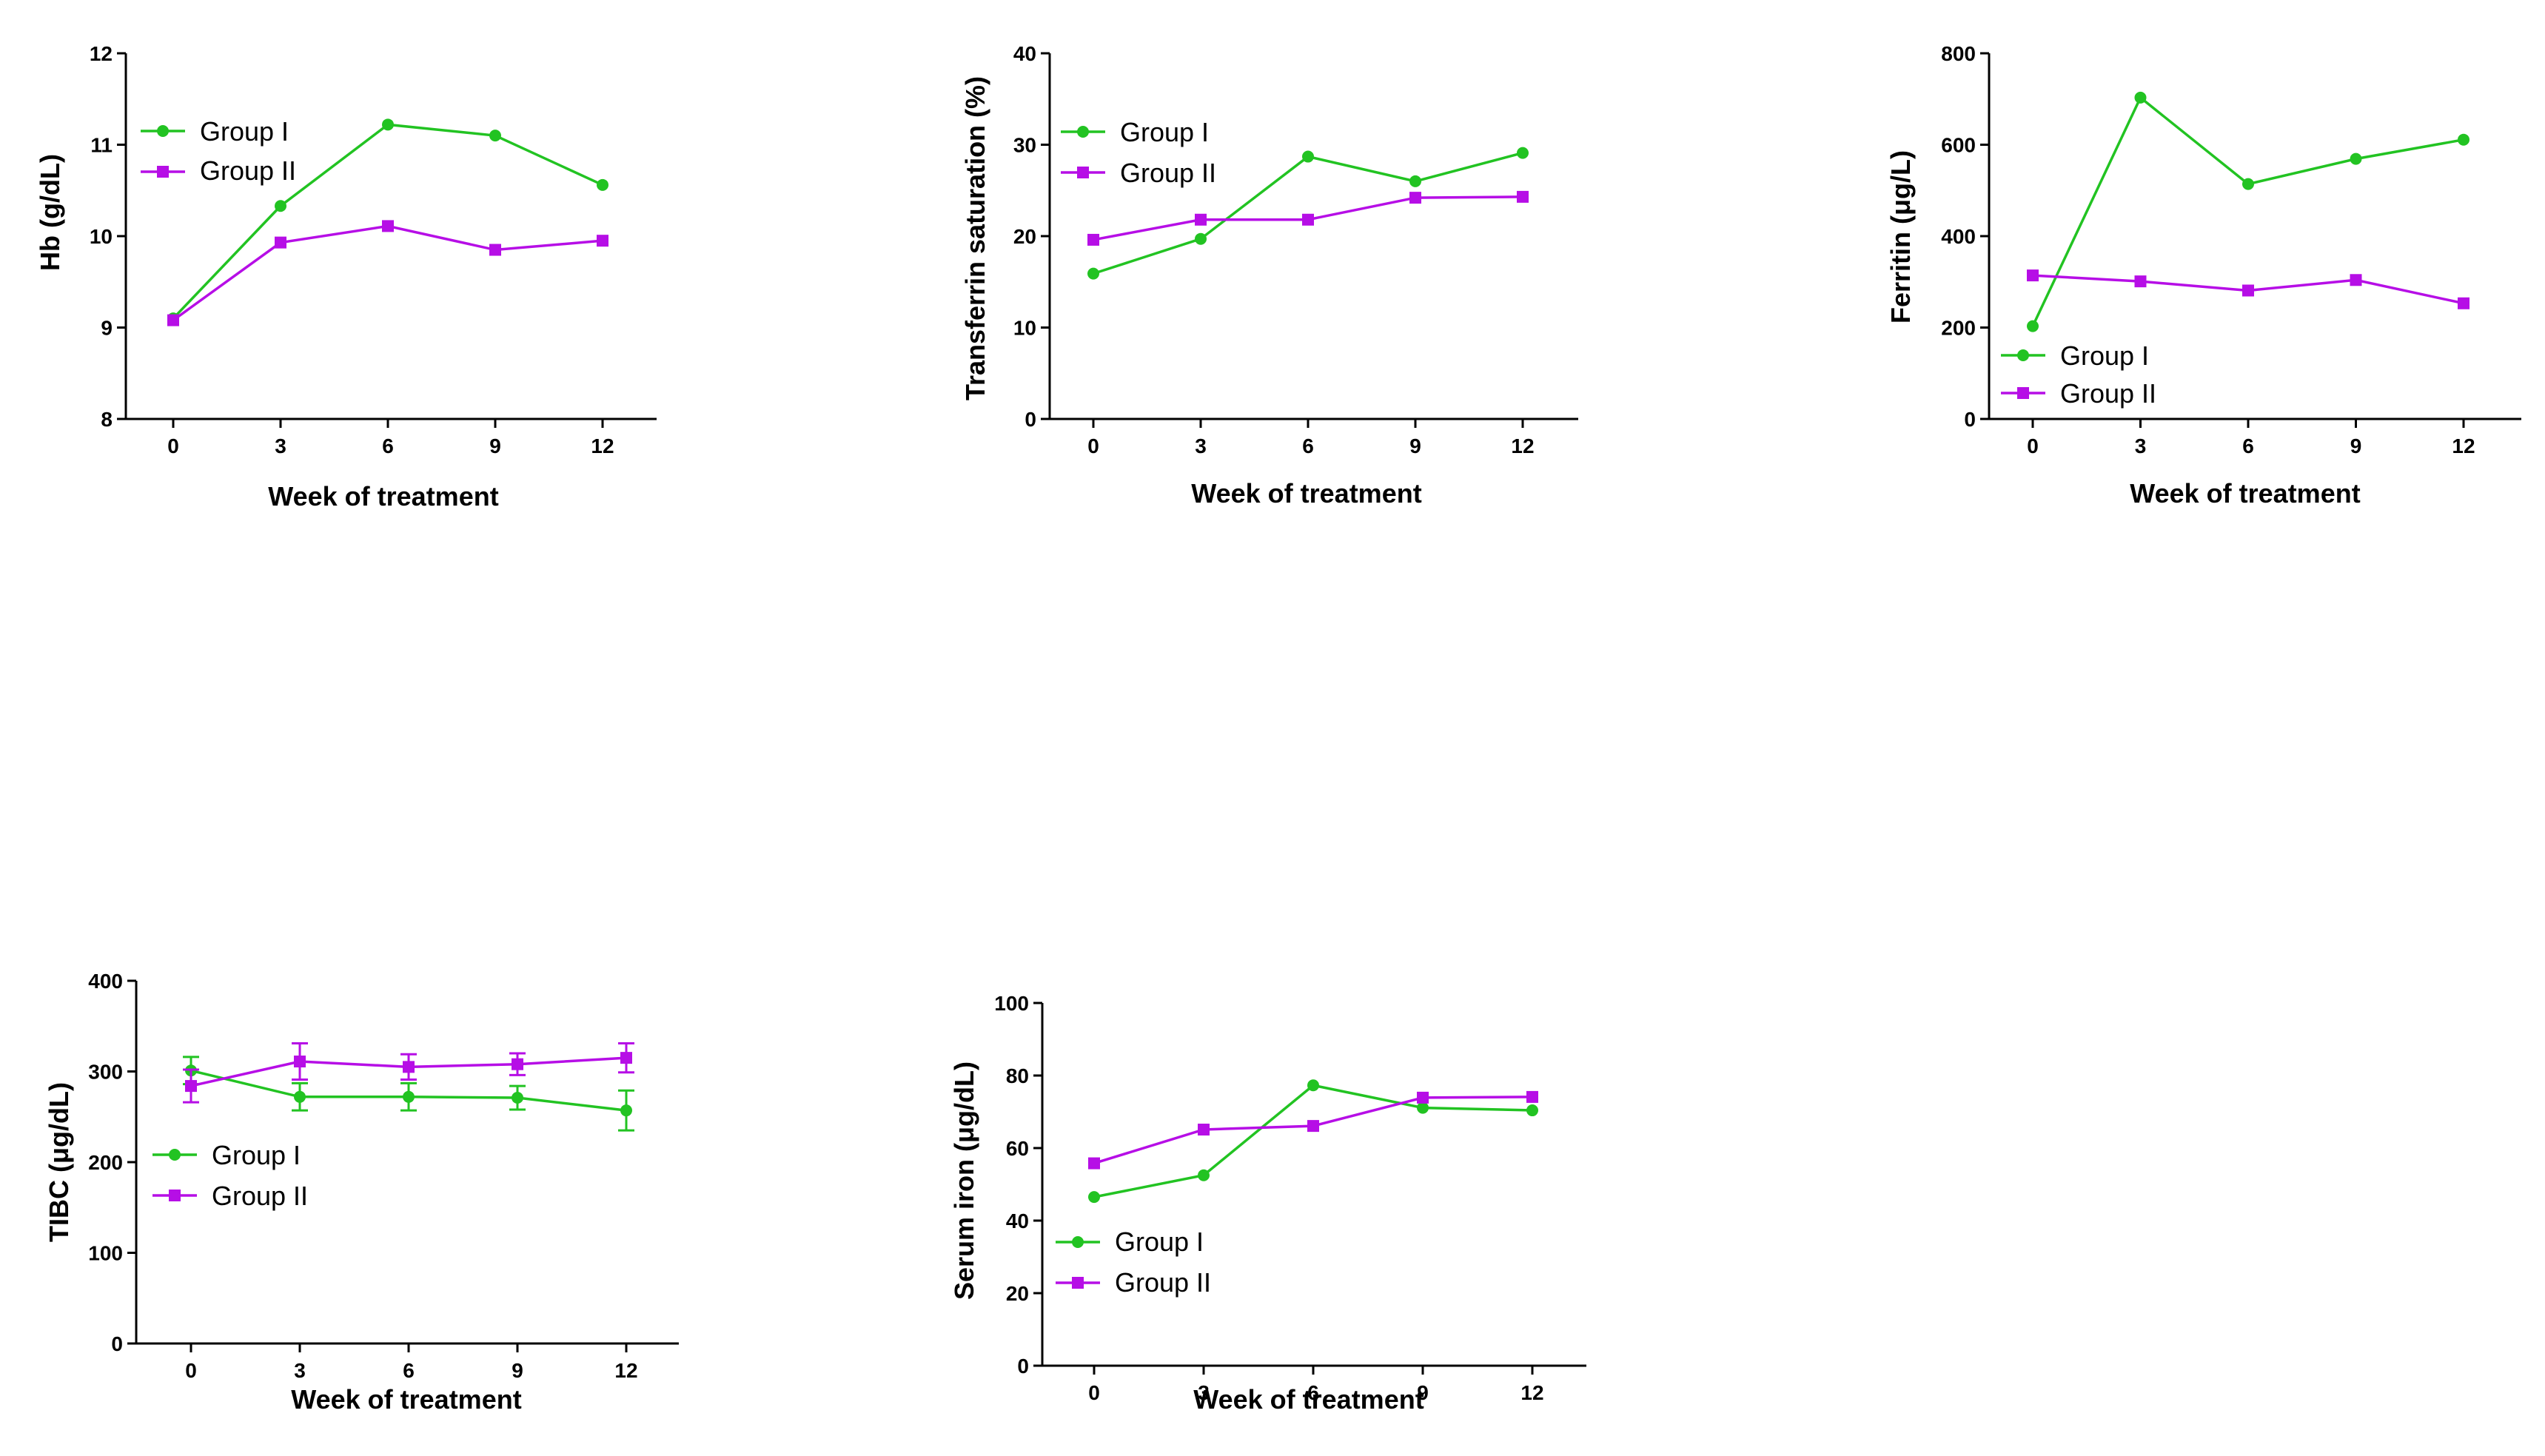 The height and width of the screenshot is (1456, 2545). Describe the element at coordinates (245, 131) in the screenshot. I see `chart-hb-legend-group1-label: Group I` at that location.